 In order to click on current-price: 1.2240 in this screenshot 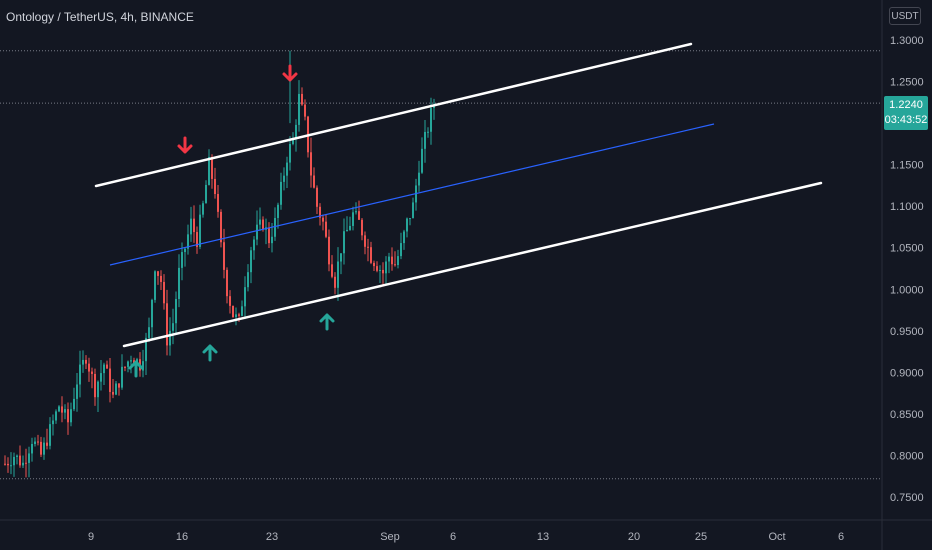, I will do `click(906, 105)`.